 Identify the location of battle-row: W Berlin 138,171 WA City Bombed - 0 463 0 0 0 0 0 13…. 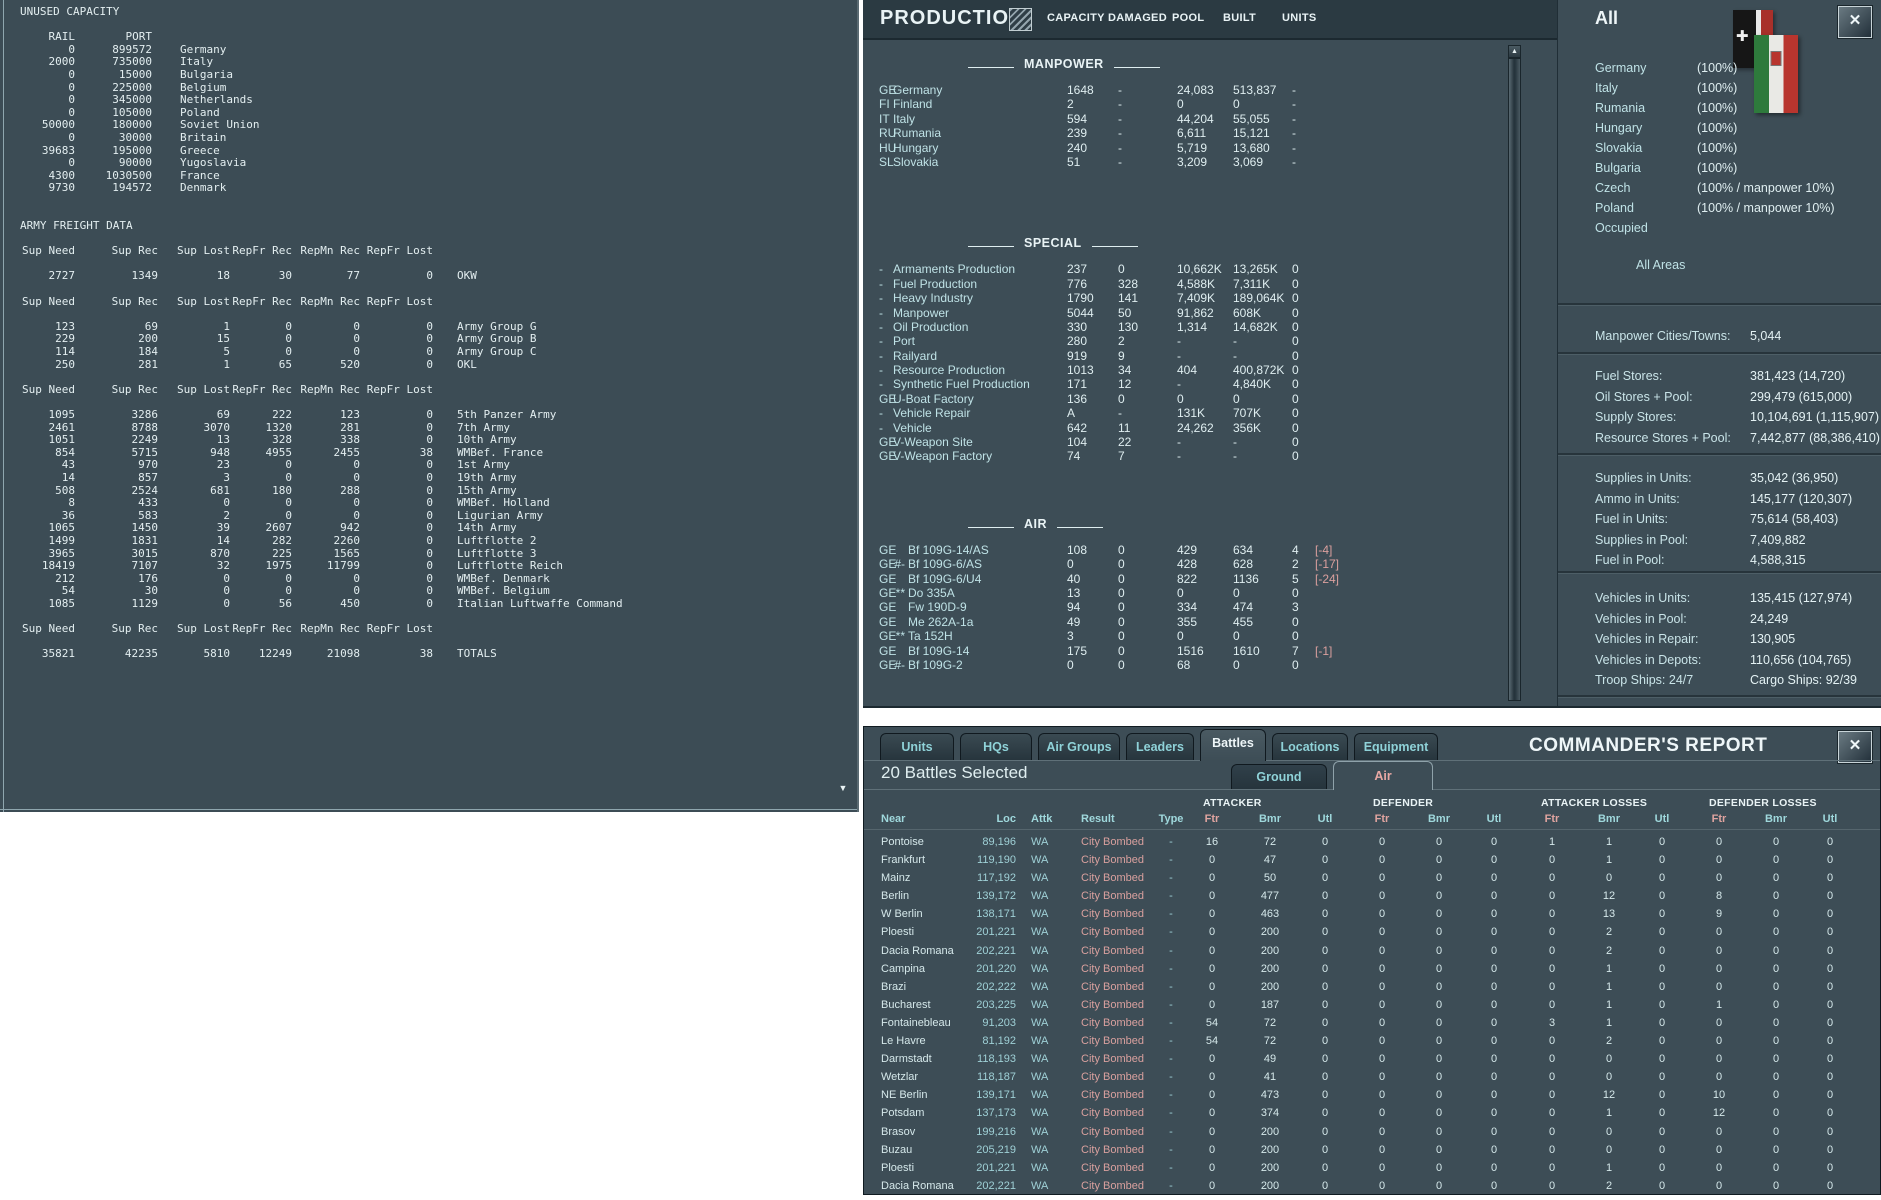
(1372, 914).